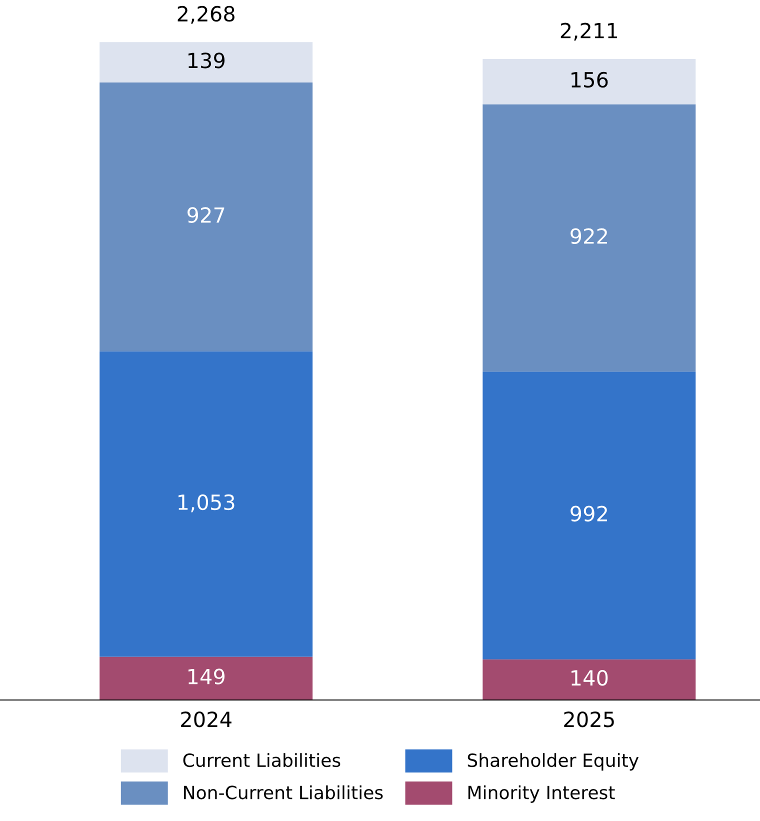  I want to click on data-label: 140, so click(590, 678).